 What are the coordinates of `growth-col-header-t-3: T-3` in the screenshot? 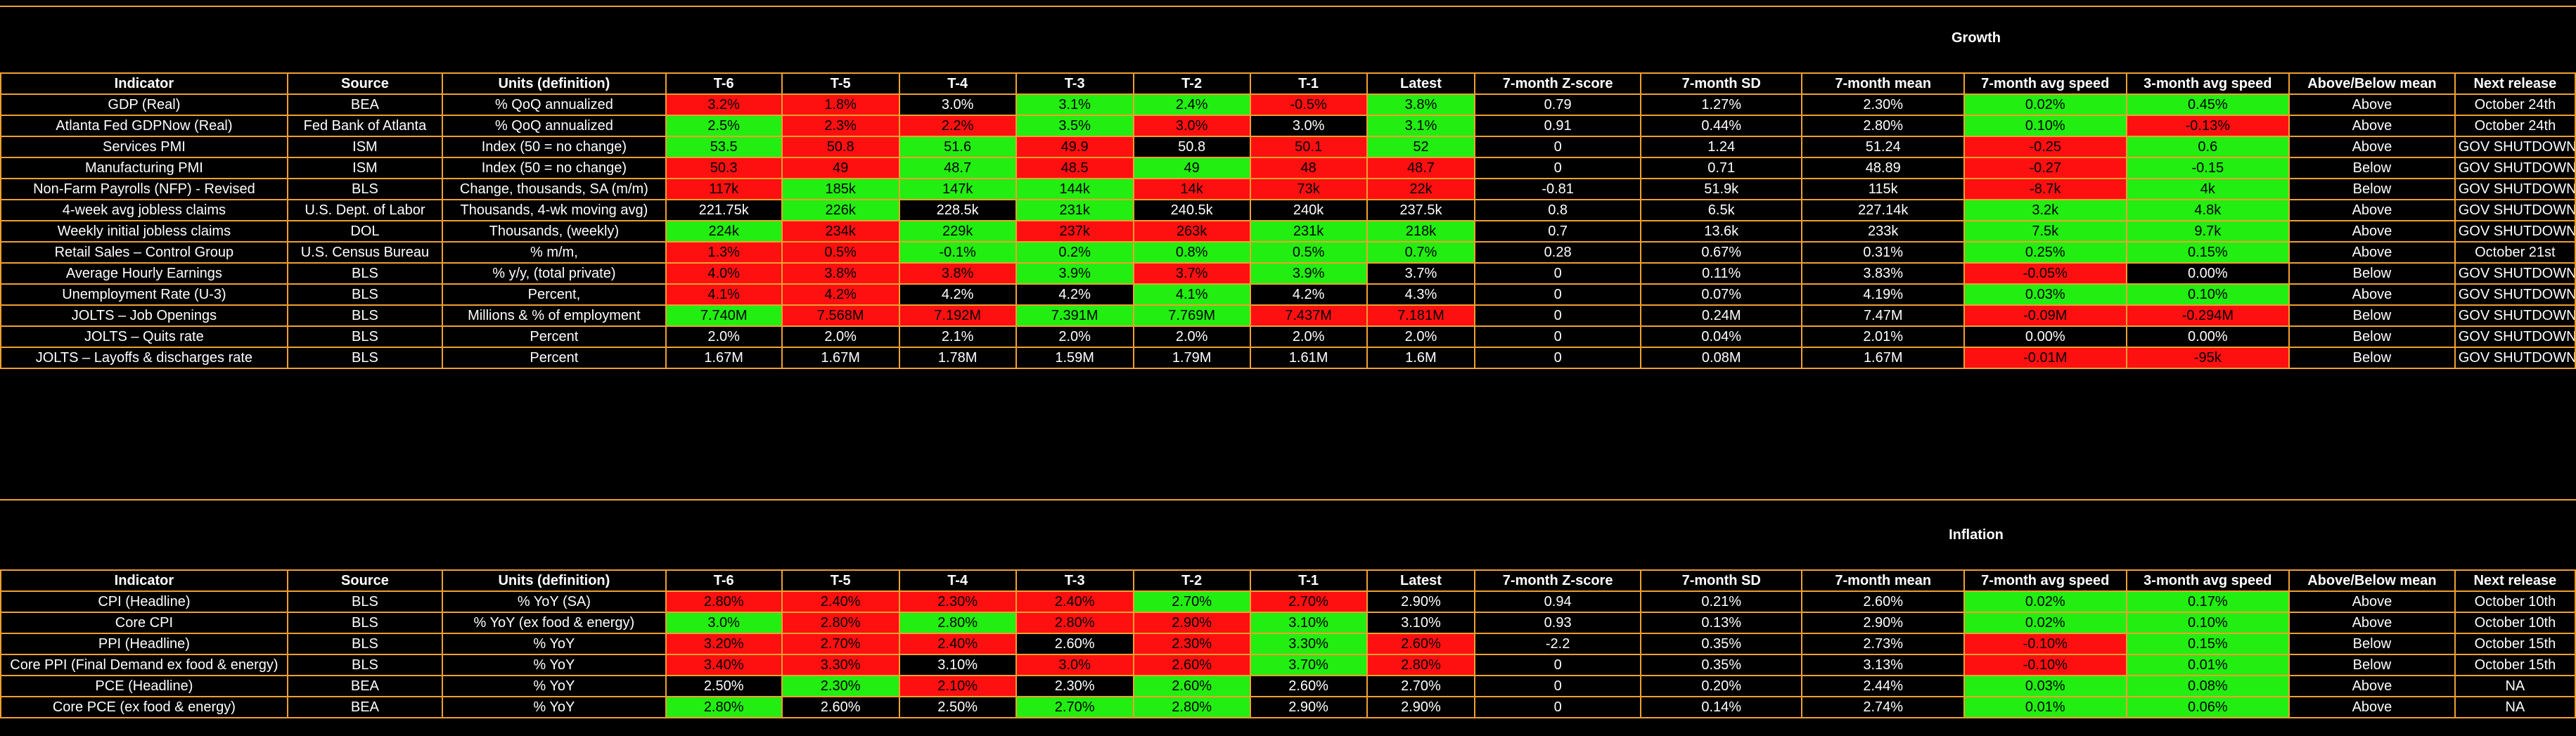 It's located at (1074, 83).